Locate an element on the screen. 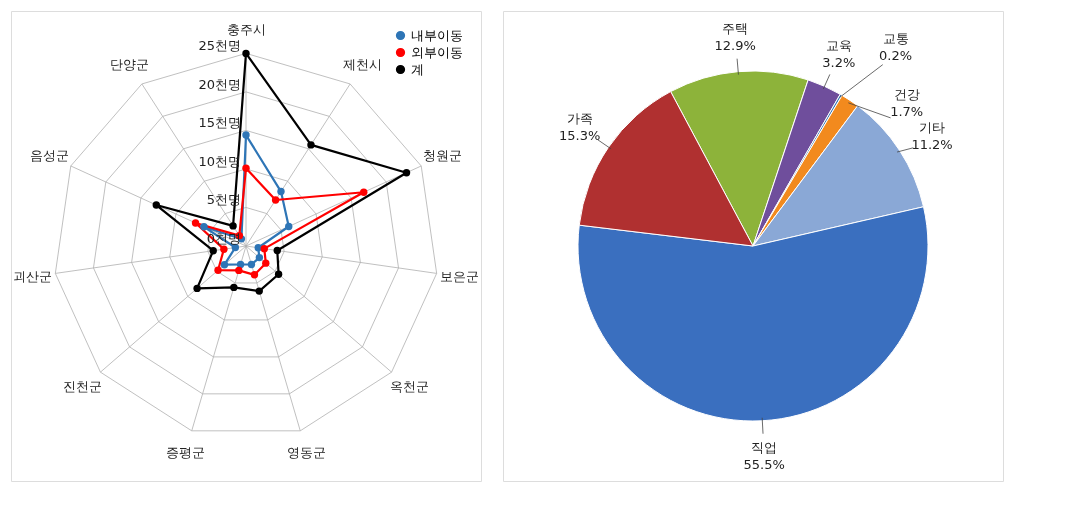 The width and height of the screenshot is (1079, 522). spoke-label: 영동군 is located at coordinates (307, 452).